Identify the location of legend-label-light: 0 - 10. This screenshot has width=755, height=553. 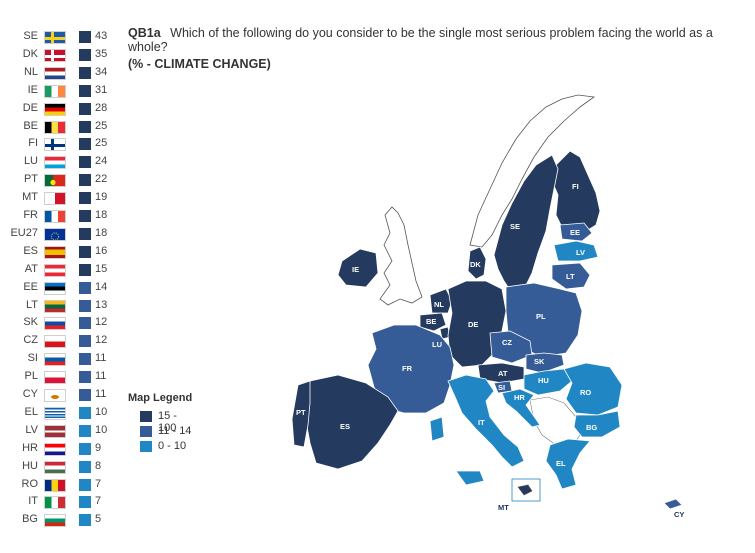
(172, 446).